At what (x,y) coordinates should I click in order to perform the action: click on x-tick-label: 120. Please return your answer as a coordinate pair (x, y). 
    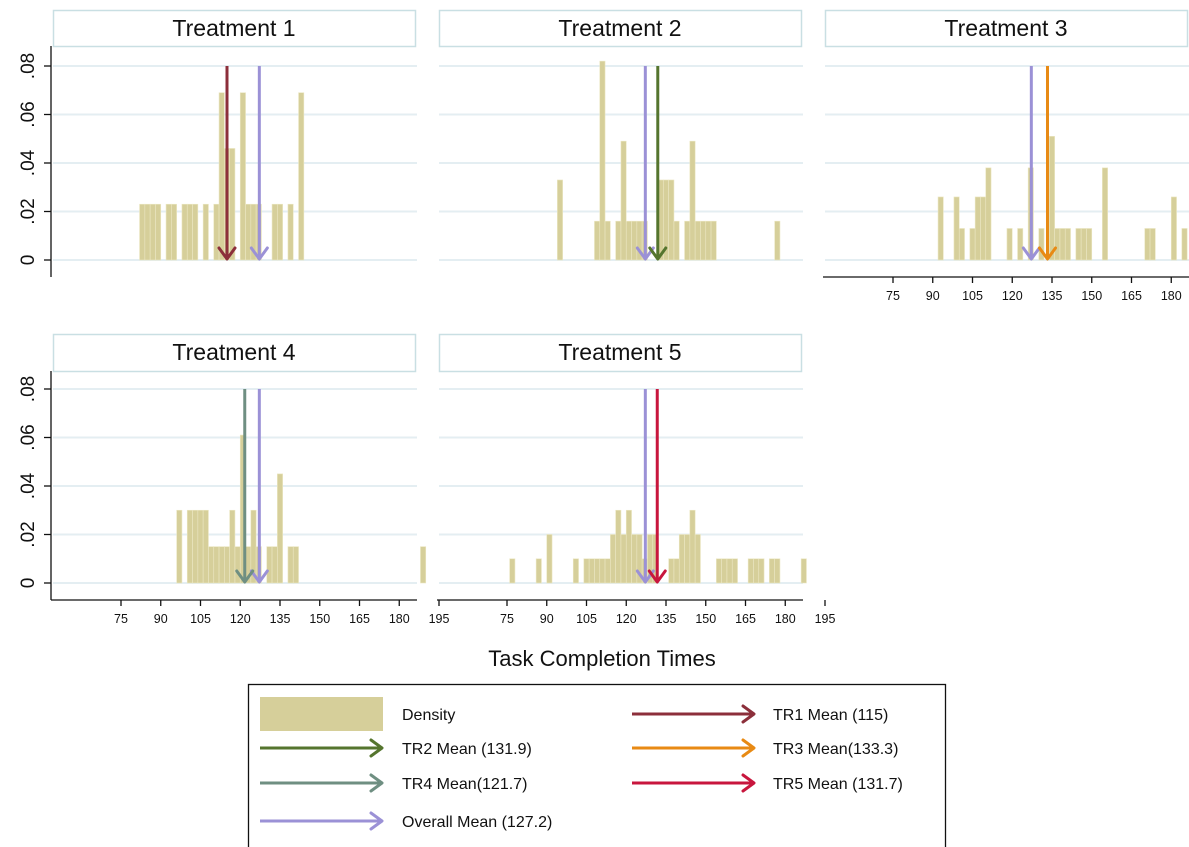
    Looking at the image, I should click on (240, 619).